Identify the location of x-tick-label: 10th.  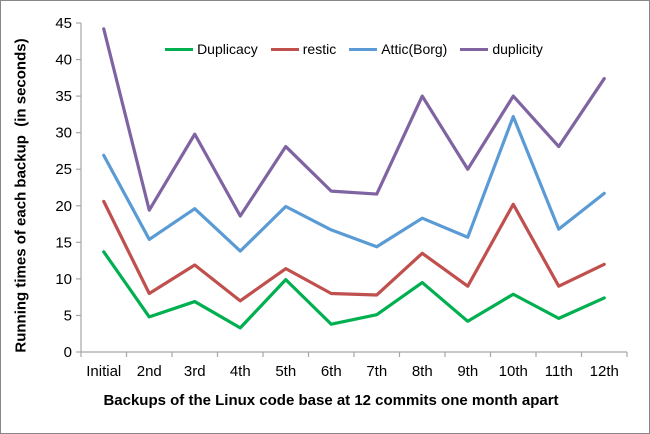
(513, 371).